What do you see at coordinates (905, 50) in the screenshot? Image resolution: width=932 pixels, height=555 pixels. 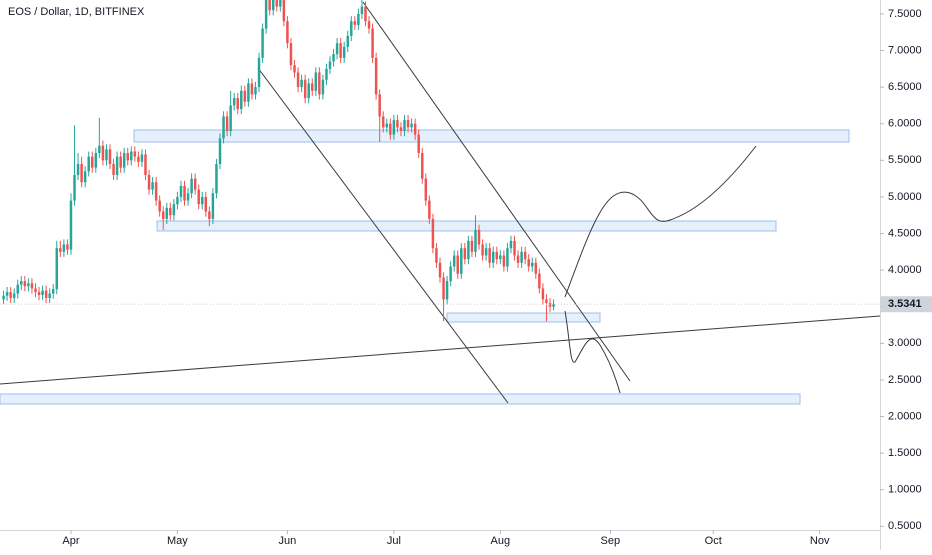 I see `y-tick-label: 7.0000` at bounding box center [905, 50].